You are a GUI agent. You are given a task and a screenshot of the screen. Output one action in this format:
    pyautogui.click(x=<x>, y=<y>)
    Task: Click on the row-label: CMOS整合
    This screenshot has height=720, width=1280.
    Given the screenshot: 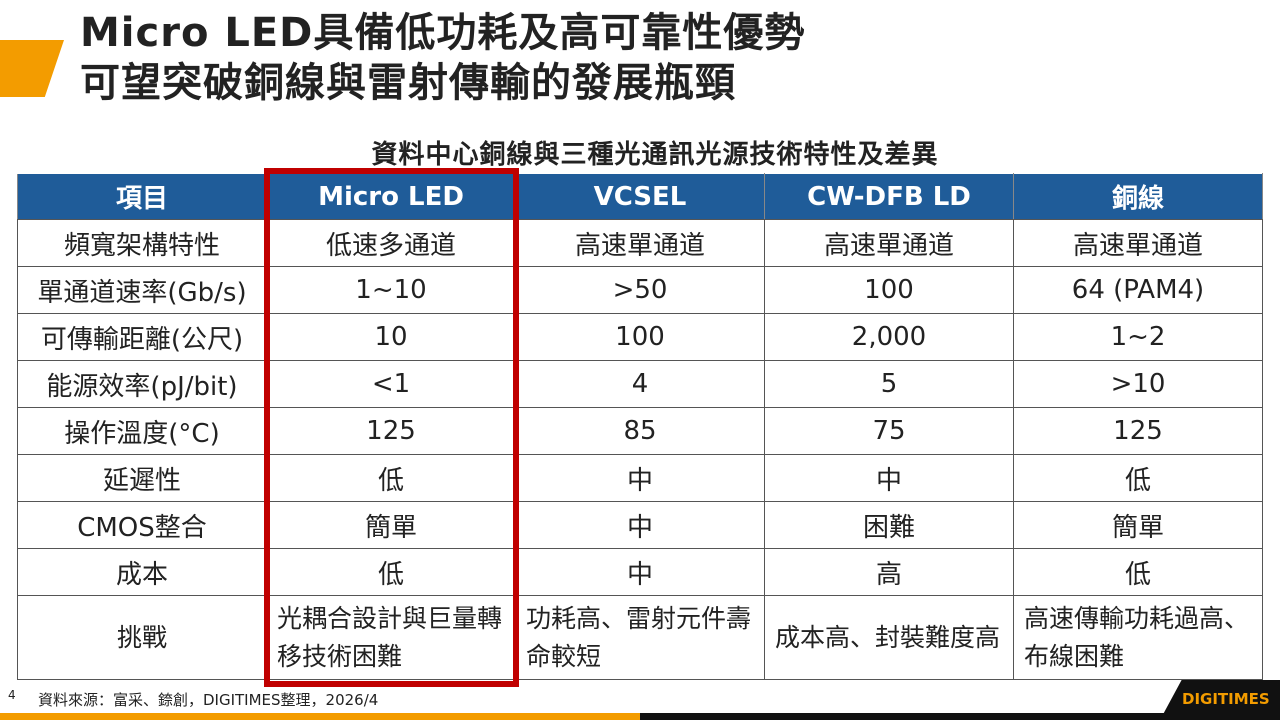 What is the action you would take?
    pyautogui.click(x=142, y=525)
    